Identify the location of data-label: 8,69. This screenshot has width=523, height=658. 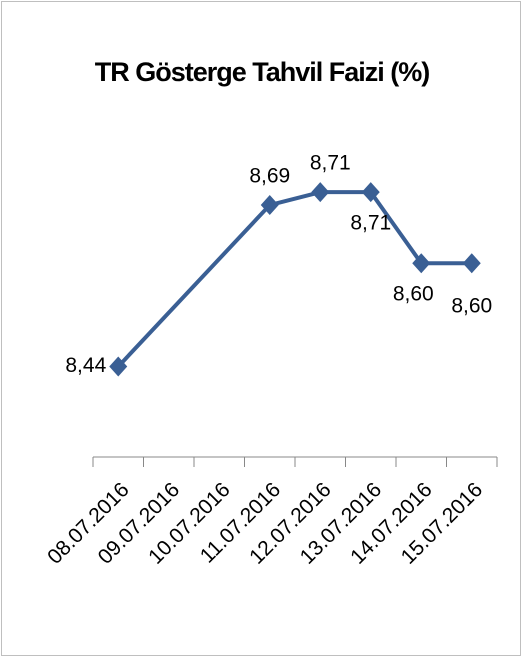
(269, 176).